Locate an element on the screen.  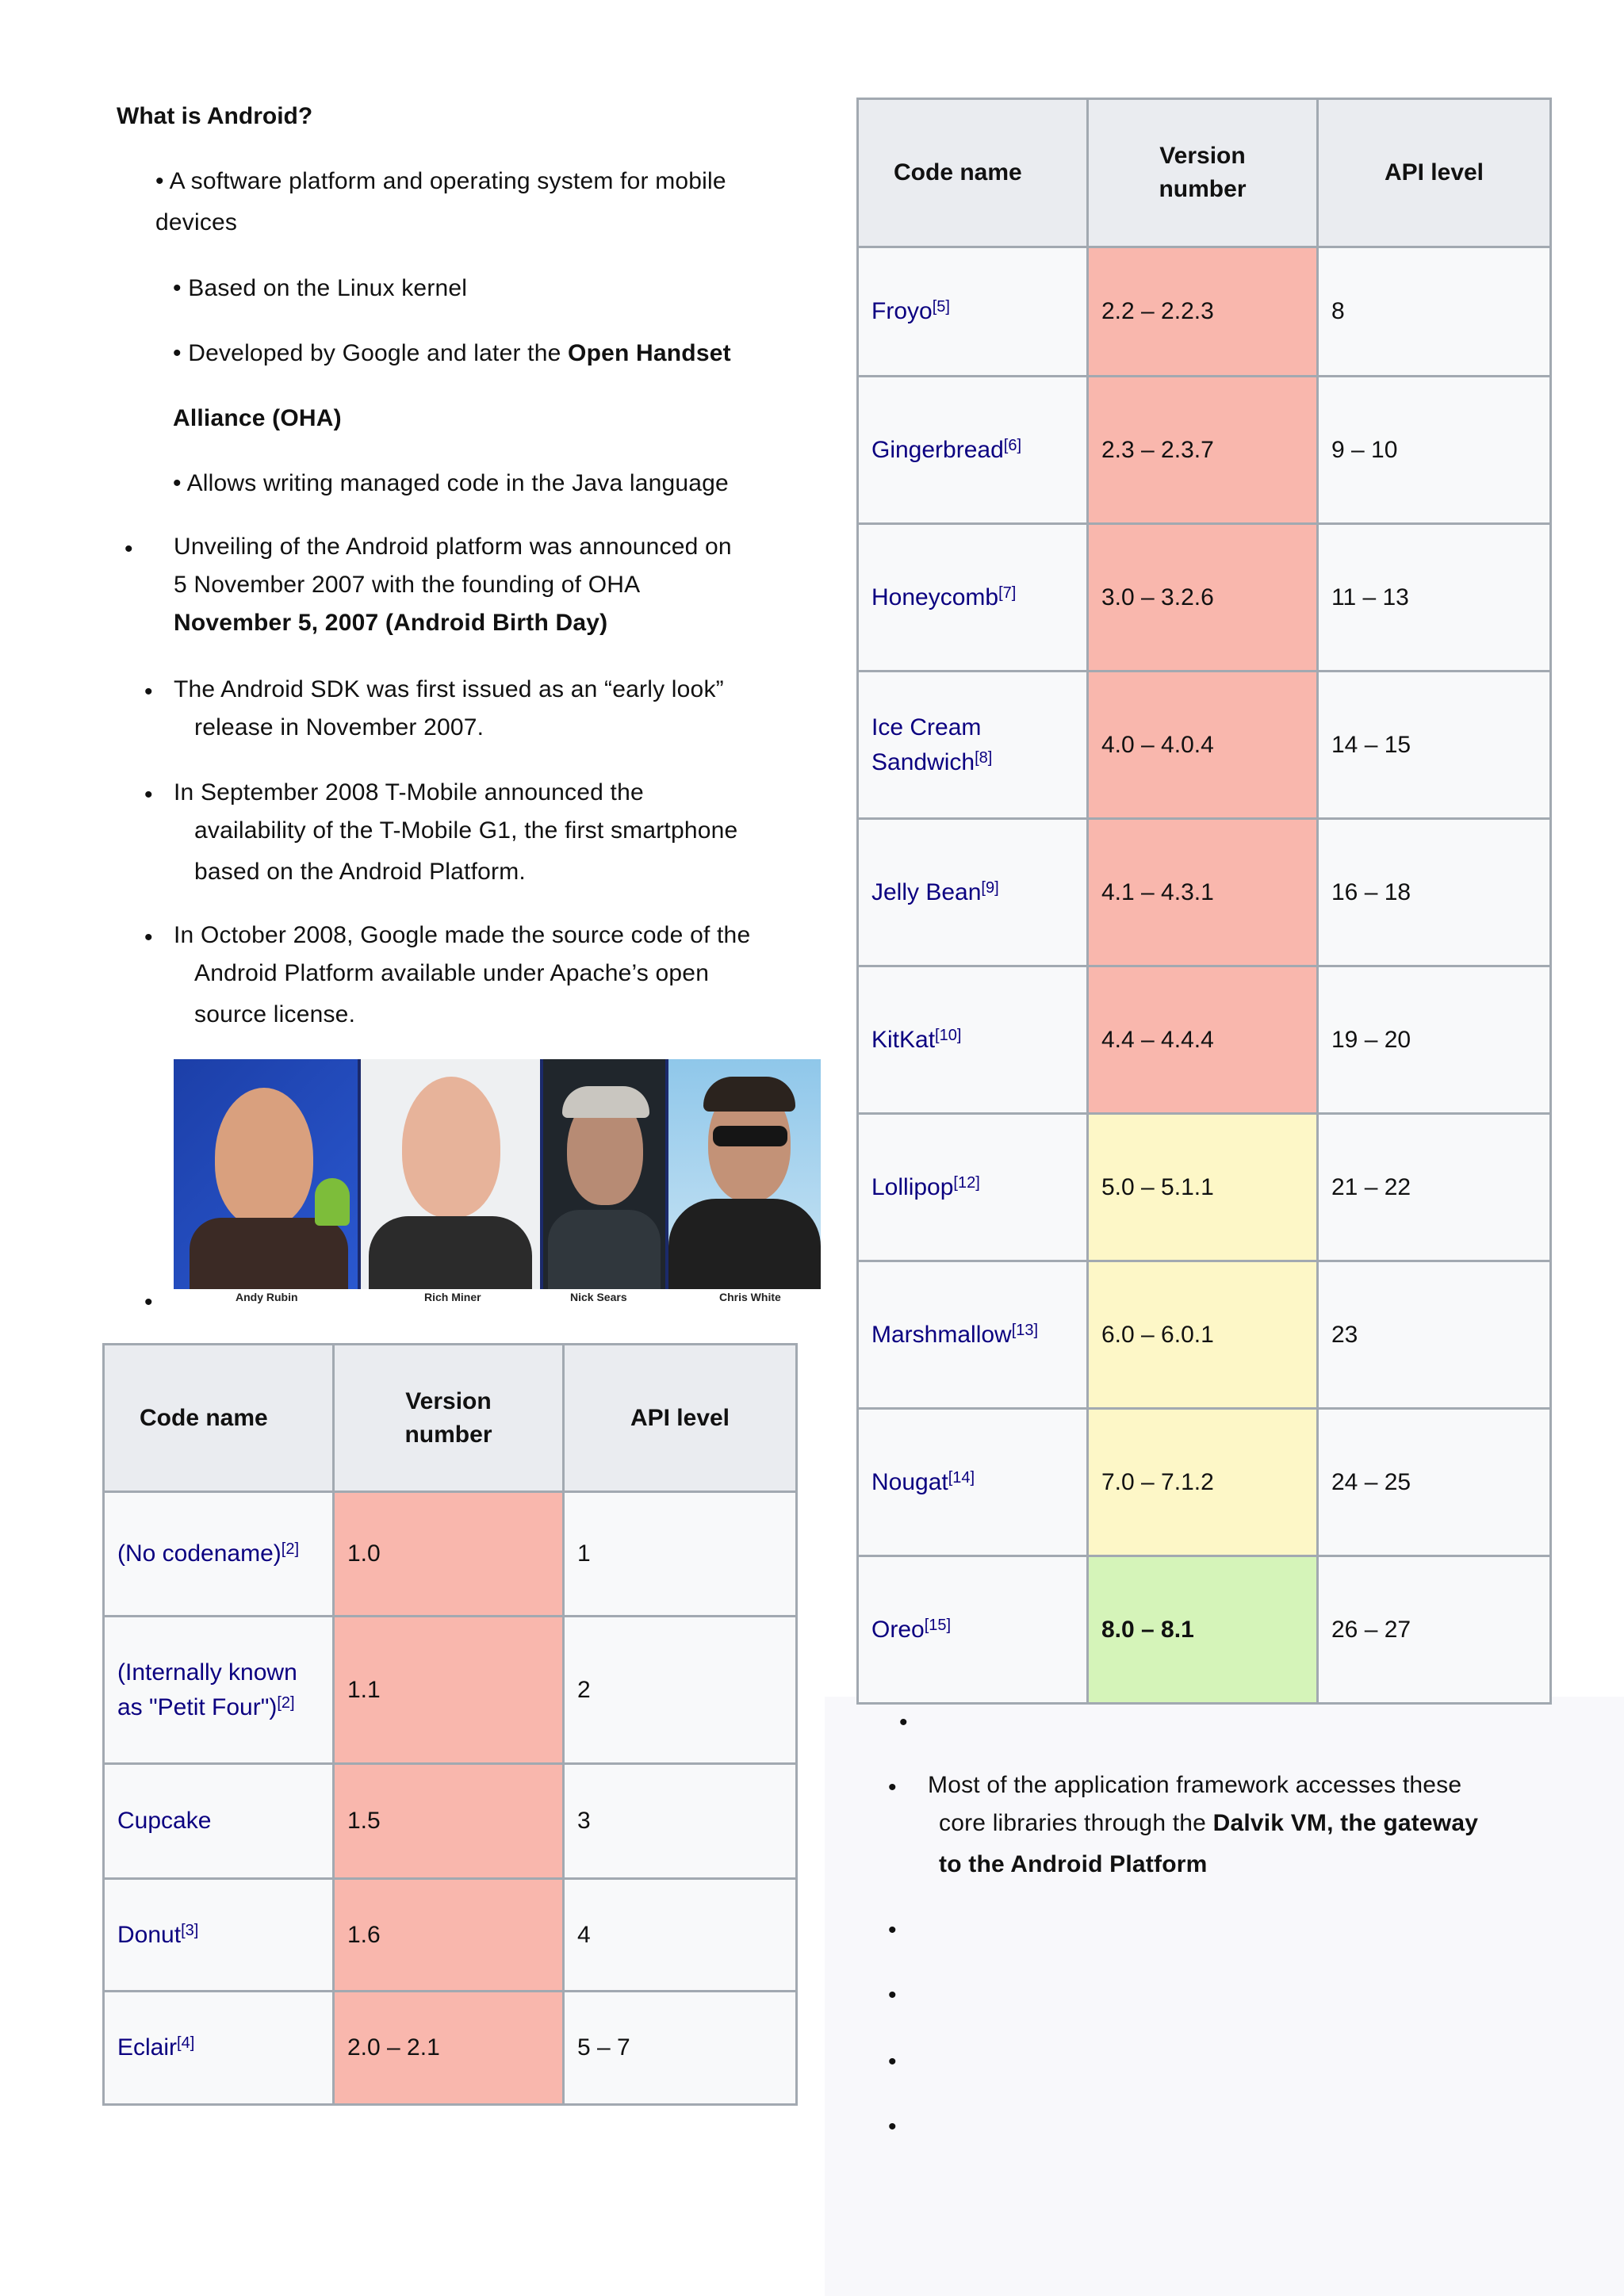
bullet-developed-cont: Alliance (OHA) is located at coordinates (257, 418).